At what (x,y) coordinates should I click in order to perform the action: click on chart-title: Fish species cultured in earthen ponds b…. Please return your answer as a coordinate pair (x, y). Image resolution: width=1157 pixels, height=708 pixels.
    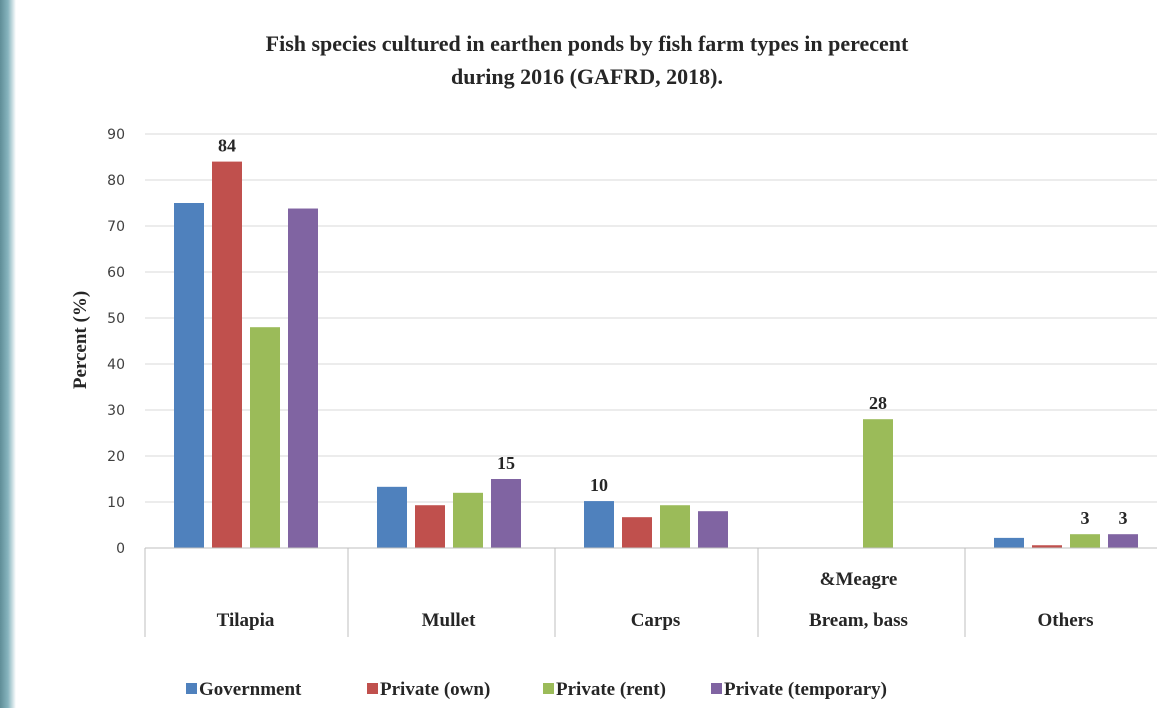
    Looking at the image, I should click on (587, 43).